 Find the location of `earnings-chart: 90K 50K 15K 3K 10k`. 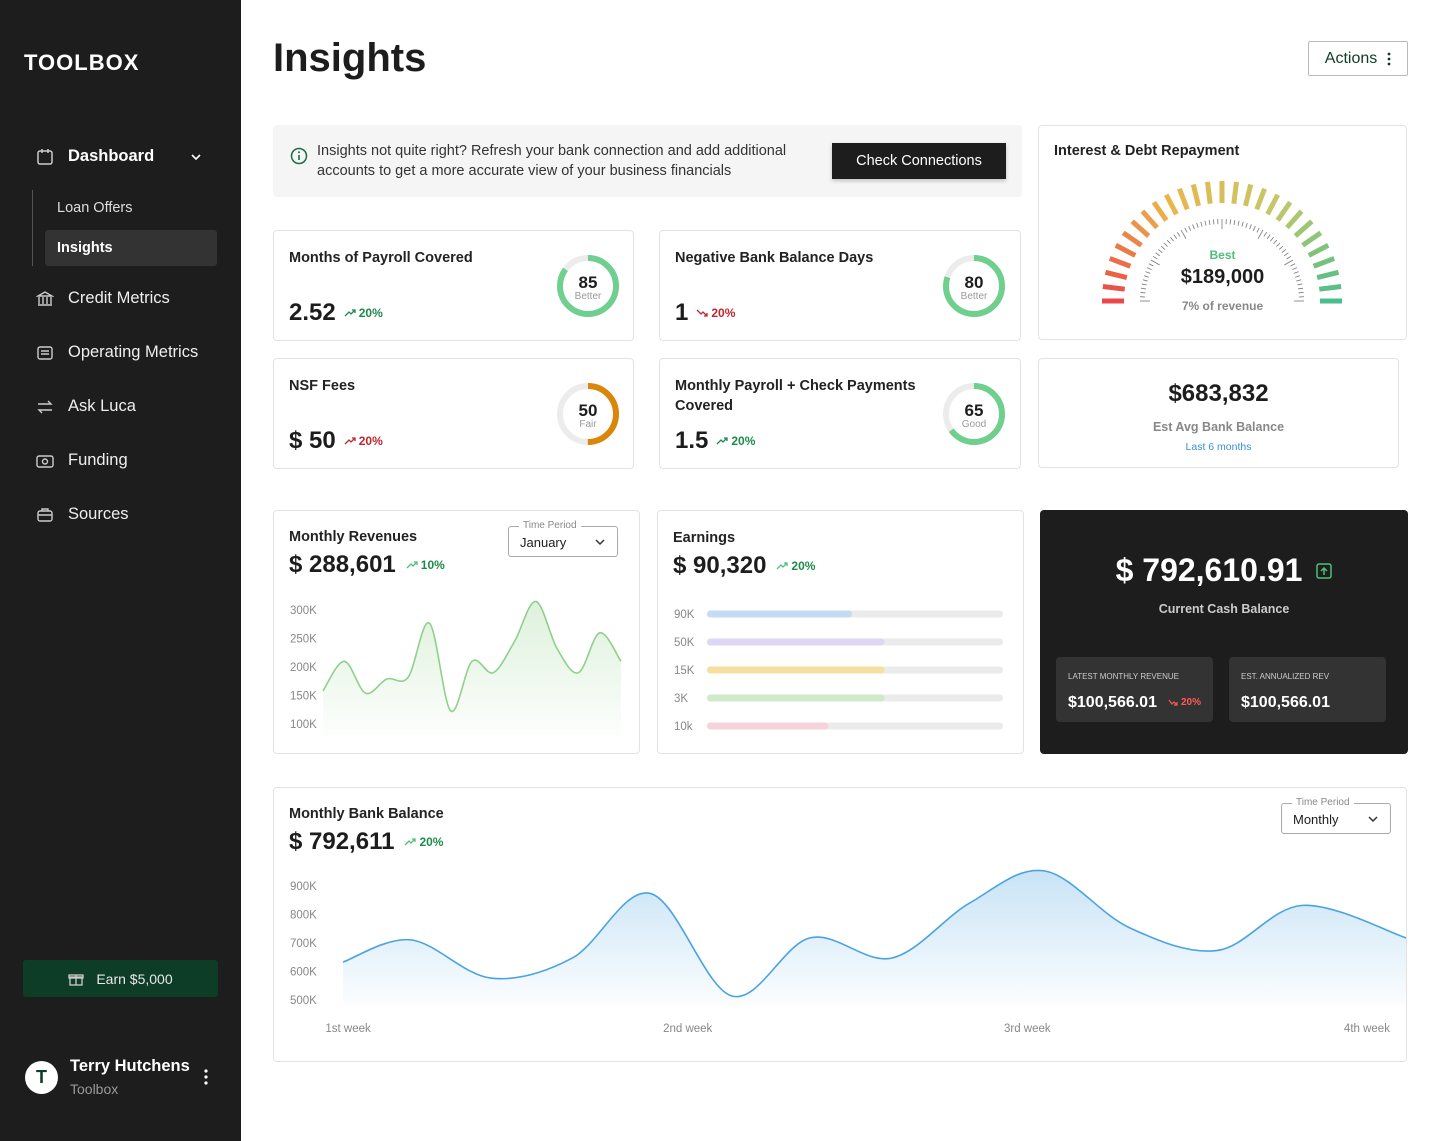

earnings-chart: 90K 50K 15K 3K 10k is located at coordinates (838, 671).